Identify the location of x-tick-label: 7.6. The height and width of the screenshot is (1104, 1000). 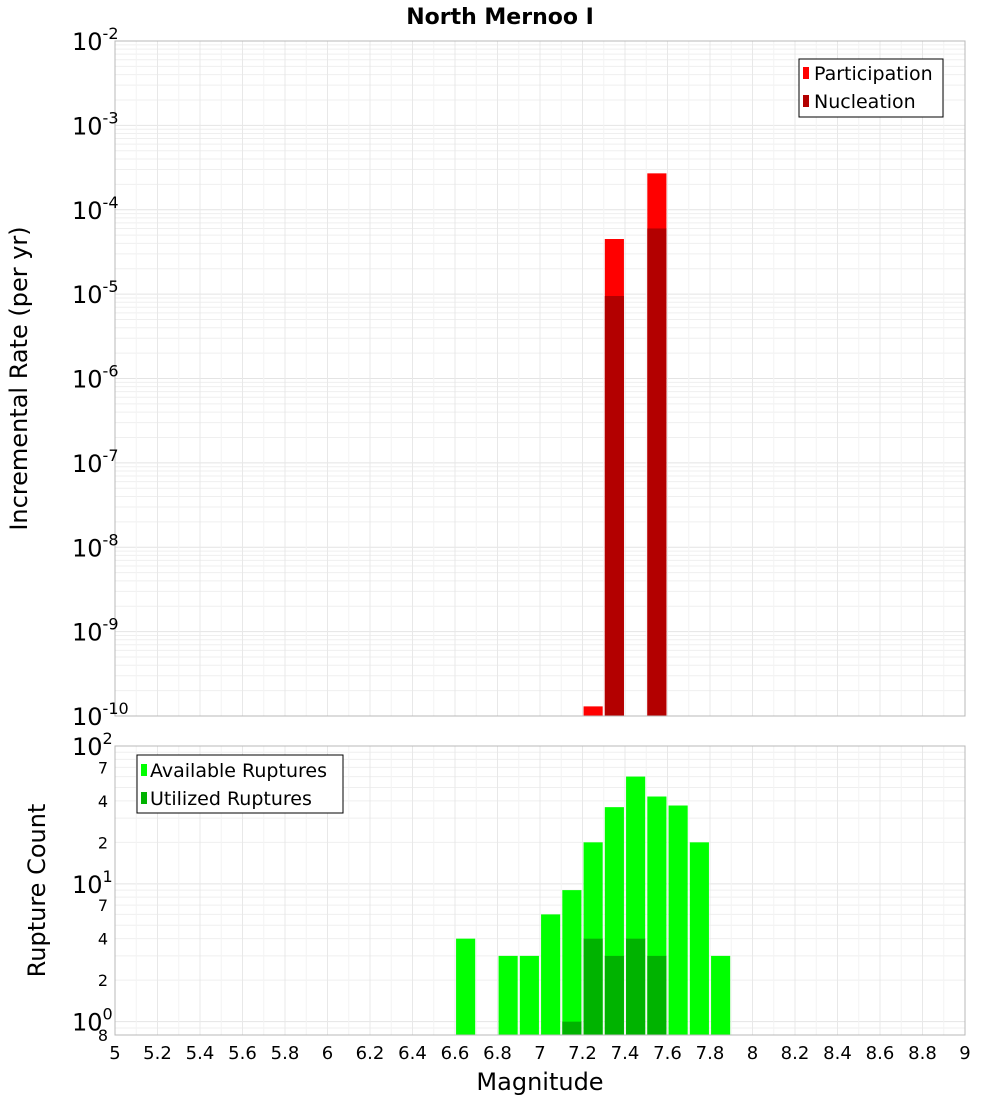
(667, 1053).